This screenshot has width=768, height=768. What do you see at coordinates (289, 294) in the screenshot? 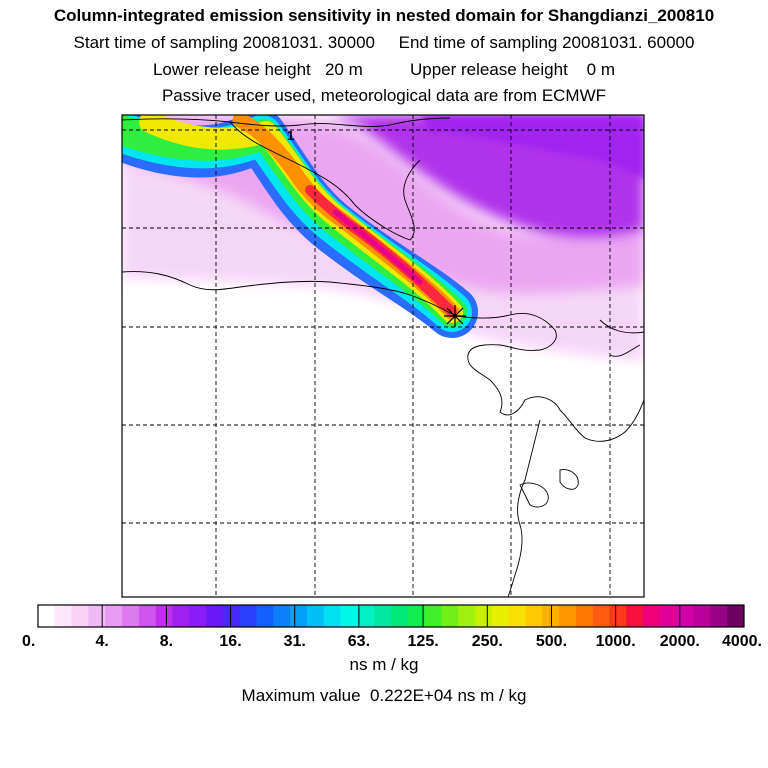
I see `border-line-south` at bounding box center [289, 294].